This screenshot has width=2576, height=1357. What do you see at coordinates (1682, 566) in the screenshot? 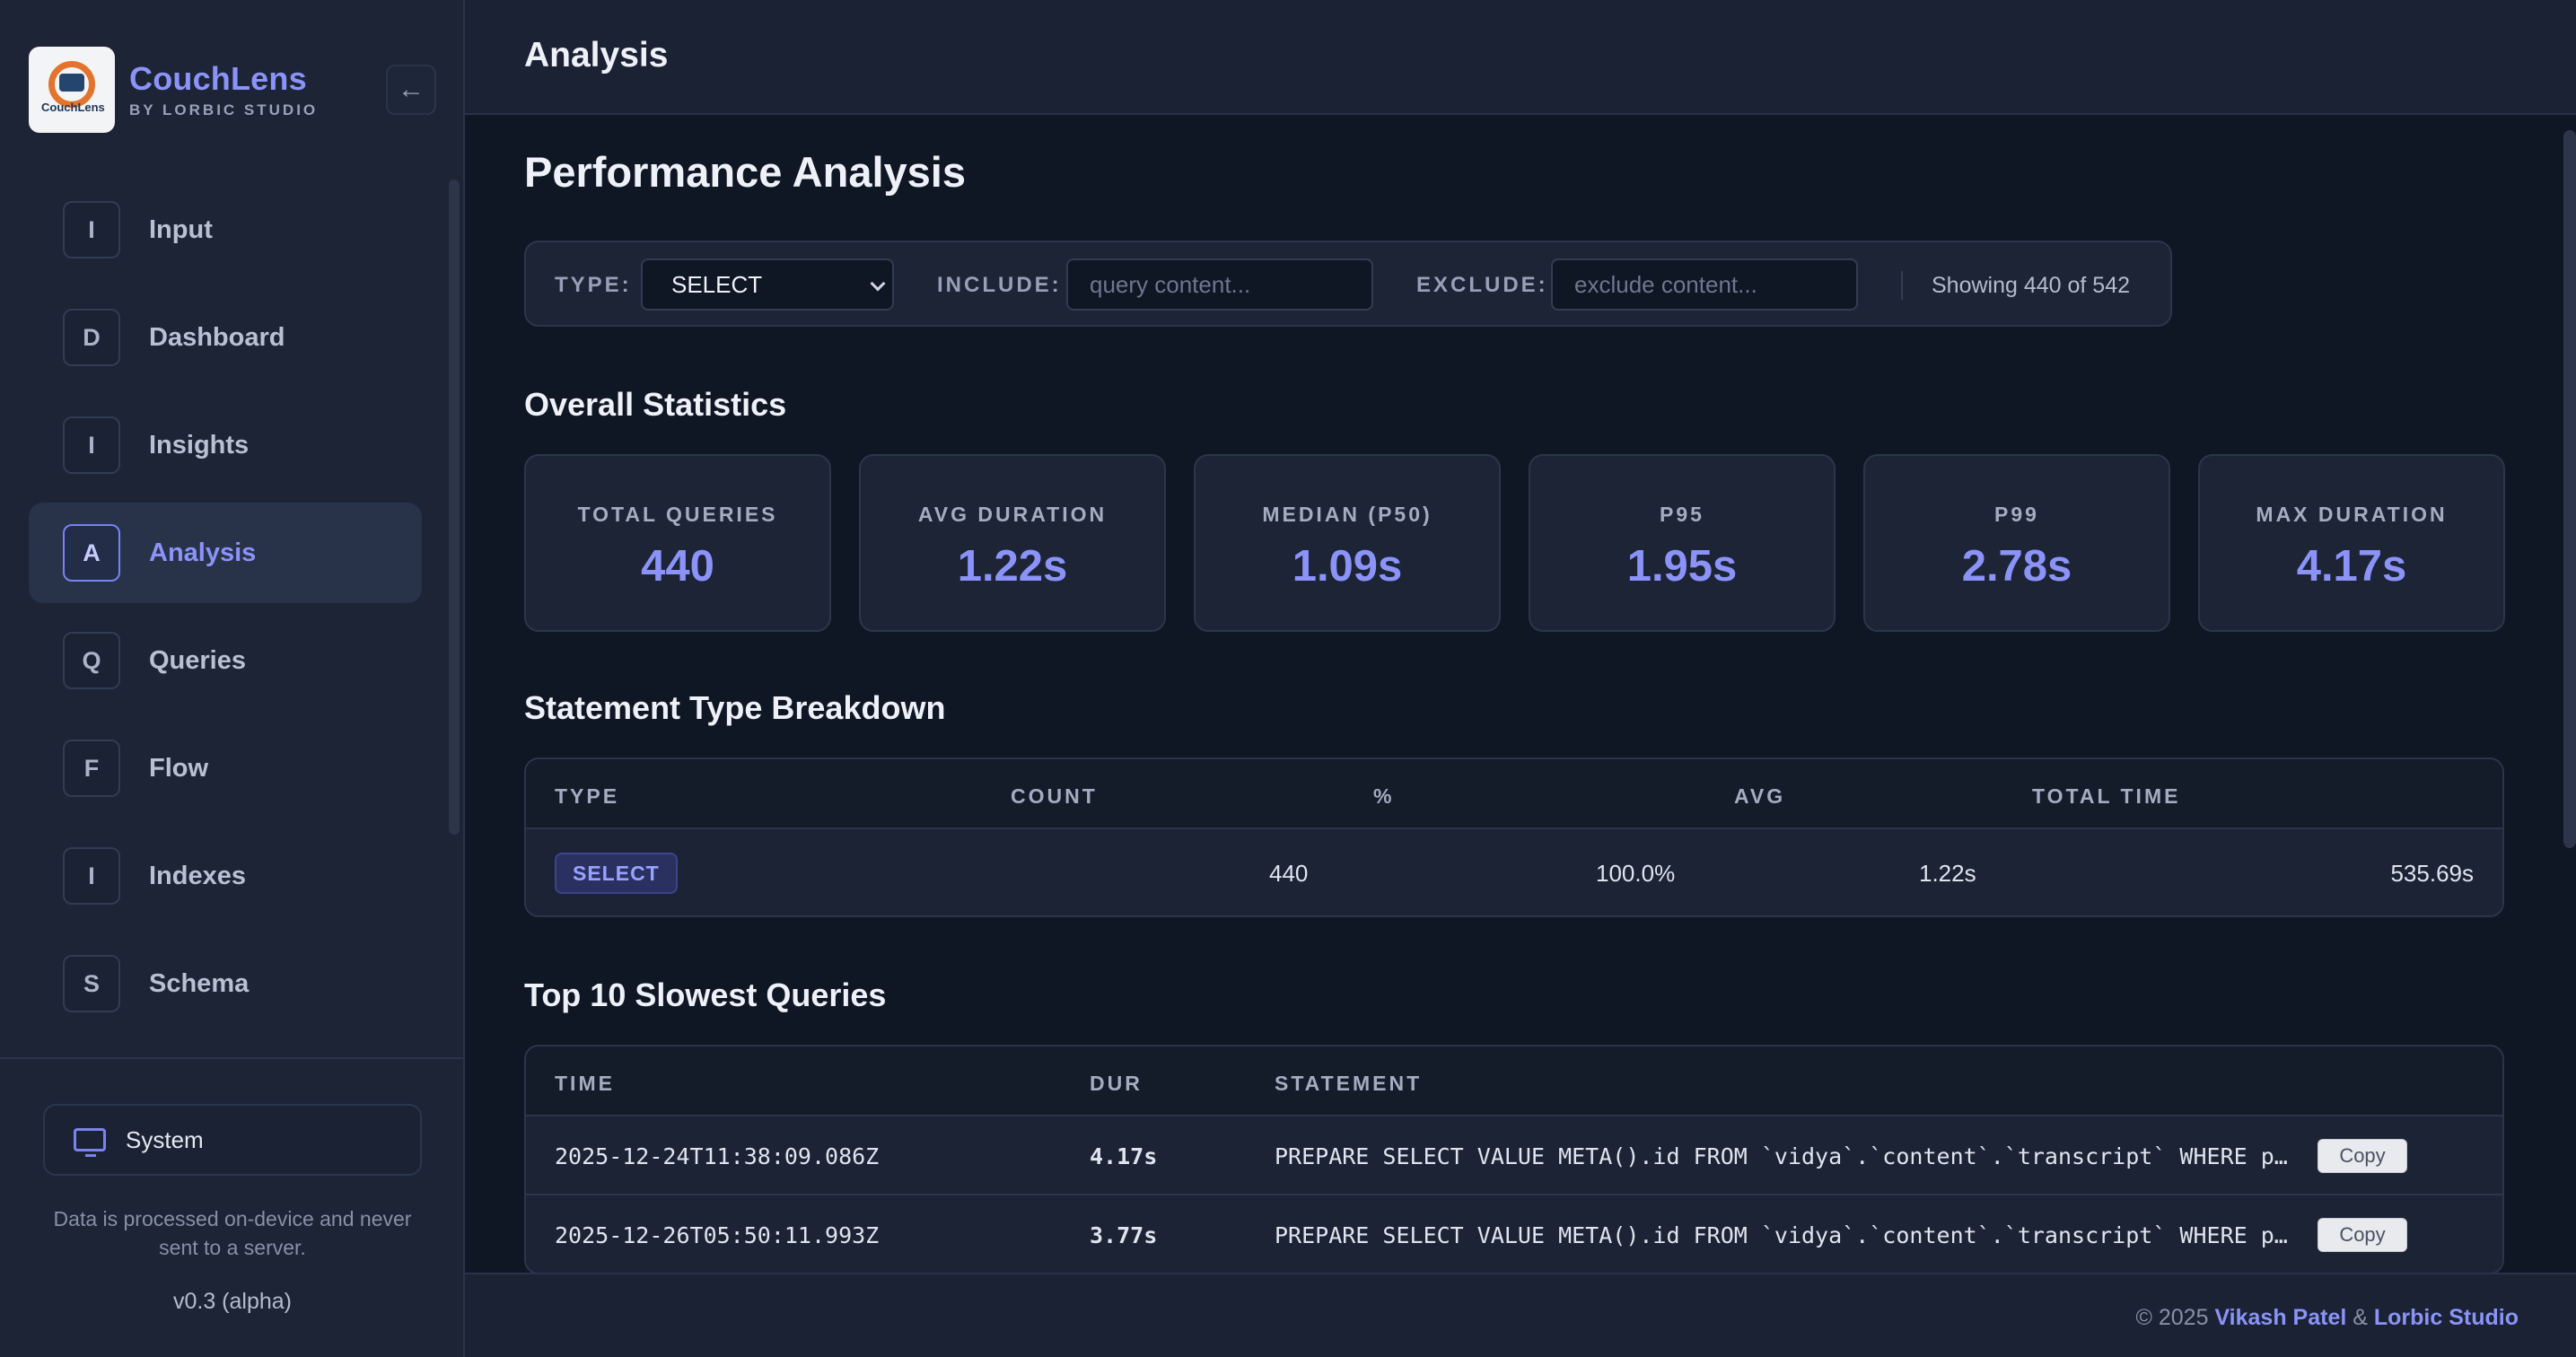
I see `stat-value: 1.95s` at bounding box center [1682, 566].